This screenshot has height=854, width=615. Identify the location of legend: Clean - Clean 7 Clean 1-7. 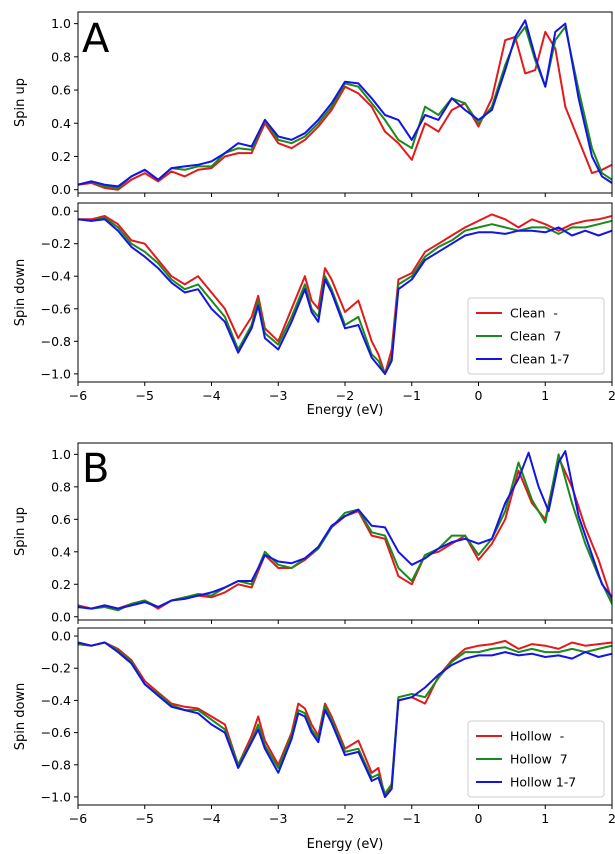
(536, 336).